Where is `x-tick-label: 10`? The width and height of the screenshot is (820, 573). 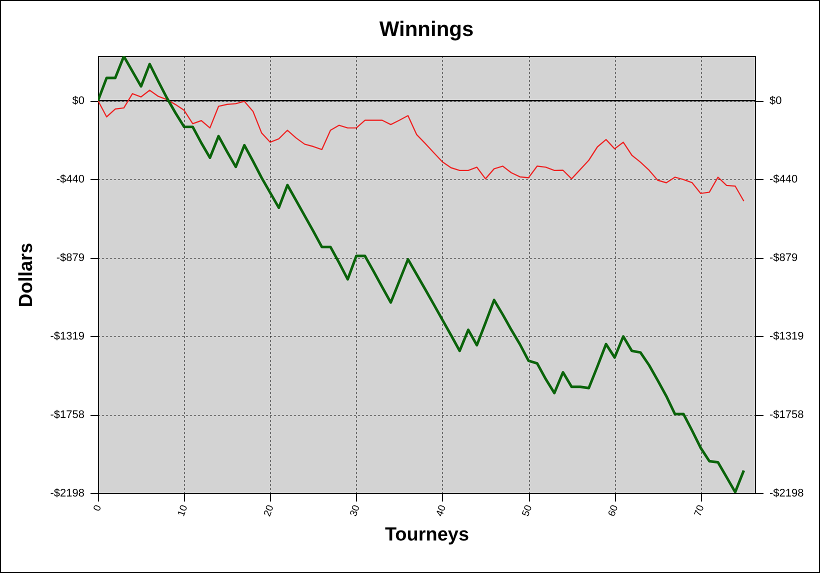
x-tick-label: 10 is located at coordinates (183, 510).